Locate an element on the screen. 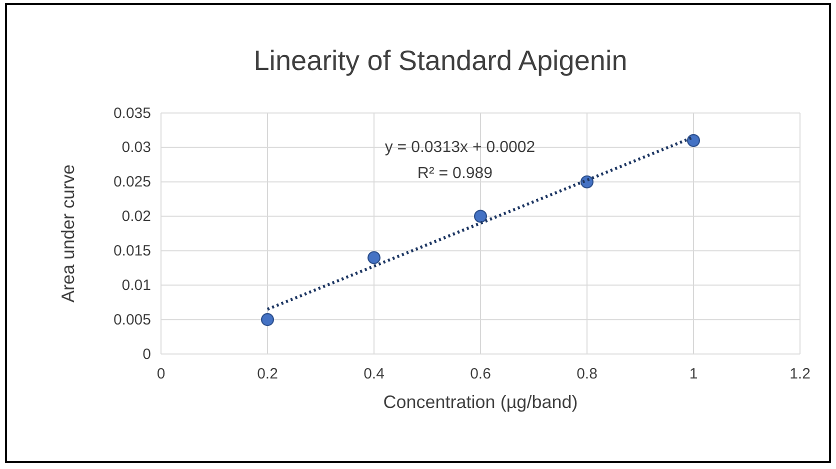 The height and width of the screenshot is (469, 836). x-tick-label: 0.8 is located at coordinates (587, 374).